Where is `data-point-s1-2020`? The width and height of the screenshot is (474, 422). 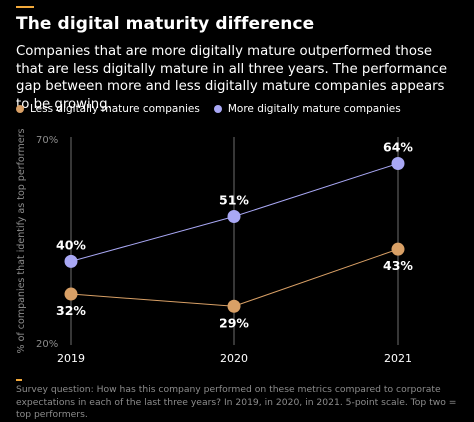 data-point-s1-2020 is located at coordinates (234, 217).